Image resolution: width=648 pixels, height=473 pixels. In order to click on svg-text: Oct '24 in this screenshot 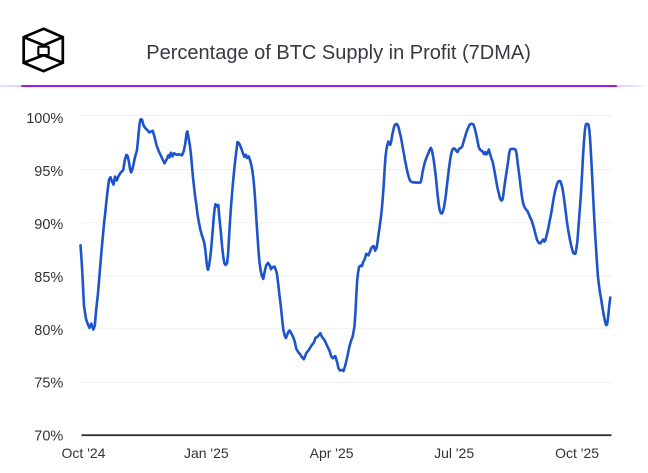, I will do `click(84, 453)`.